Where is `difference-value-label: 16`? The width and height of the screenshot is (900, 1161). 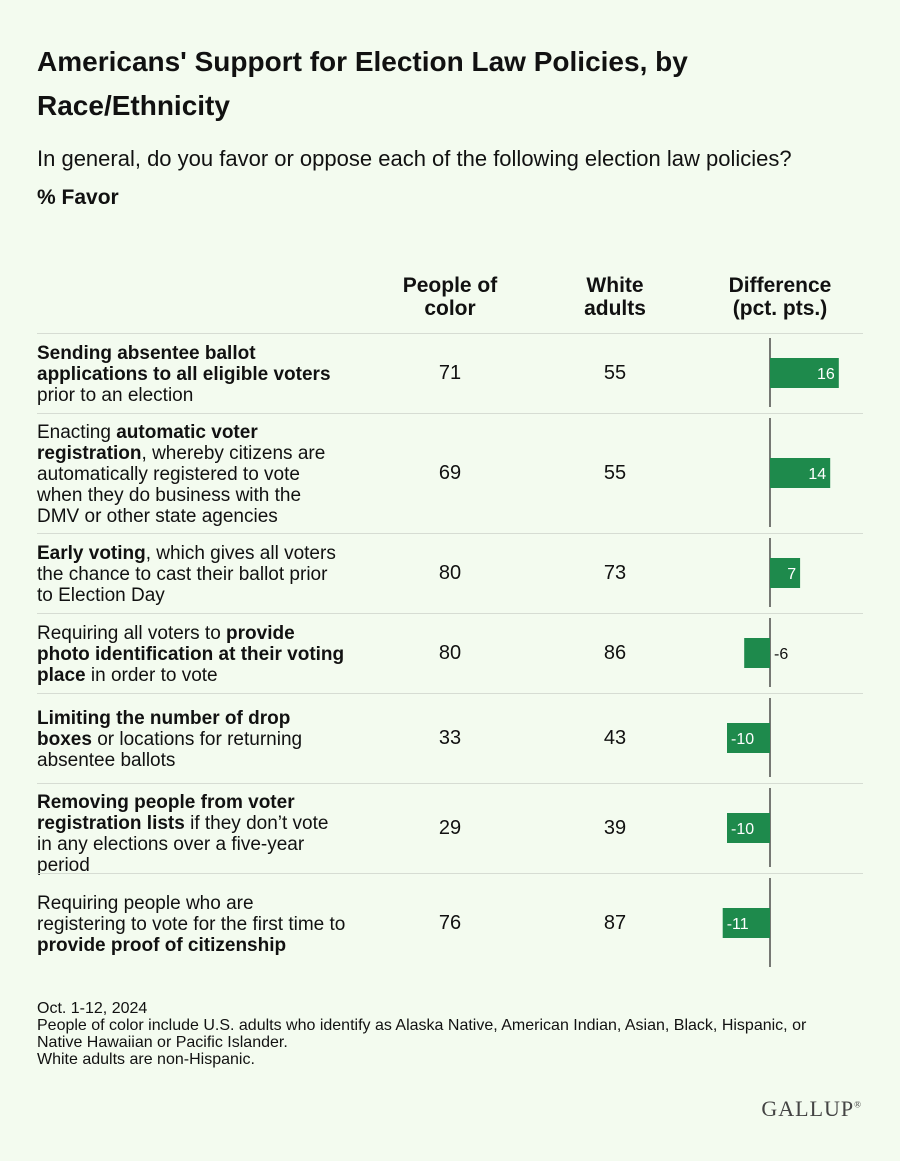
difference-value-label: 16 is located at coordinates (826, 374).